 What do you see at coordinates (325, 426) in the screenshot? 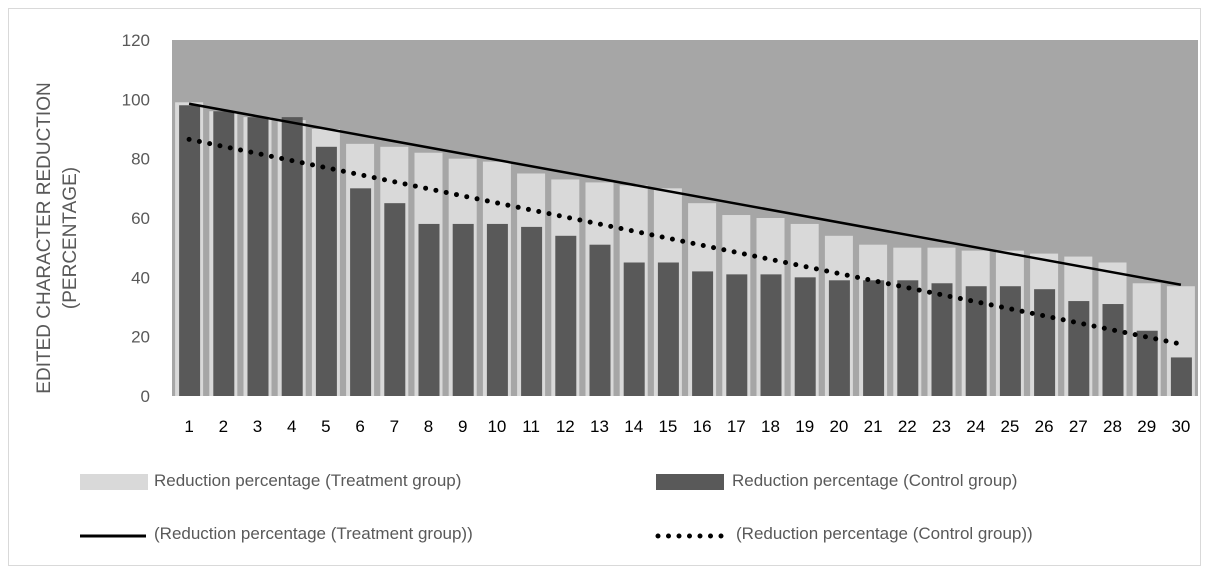
I see `x-tick-label: 5` at bounding box center [325, 426].